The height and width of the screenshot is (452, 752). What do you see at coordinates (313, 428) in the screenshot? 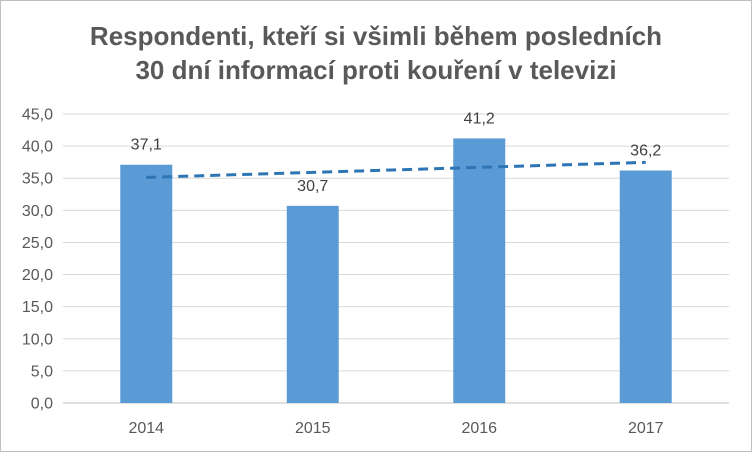
I see `x-tick-label: 2015` at bounding box center [313, 428].